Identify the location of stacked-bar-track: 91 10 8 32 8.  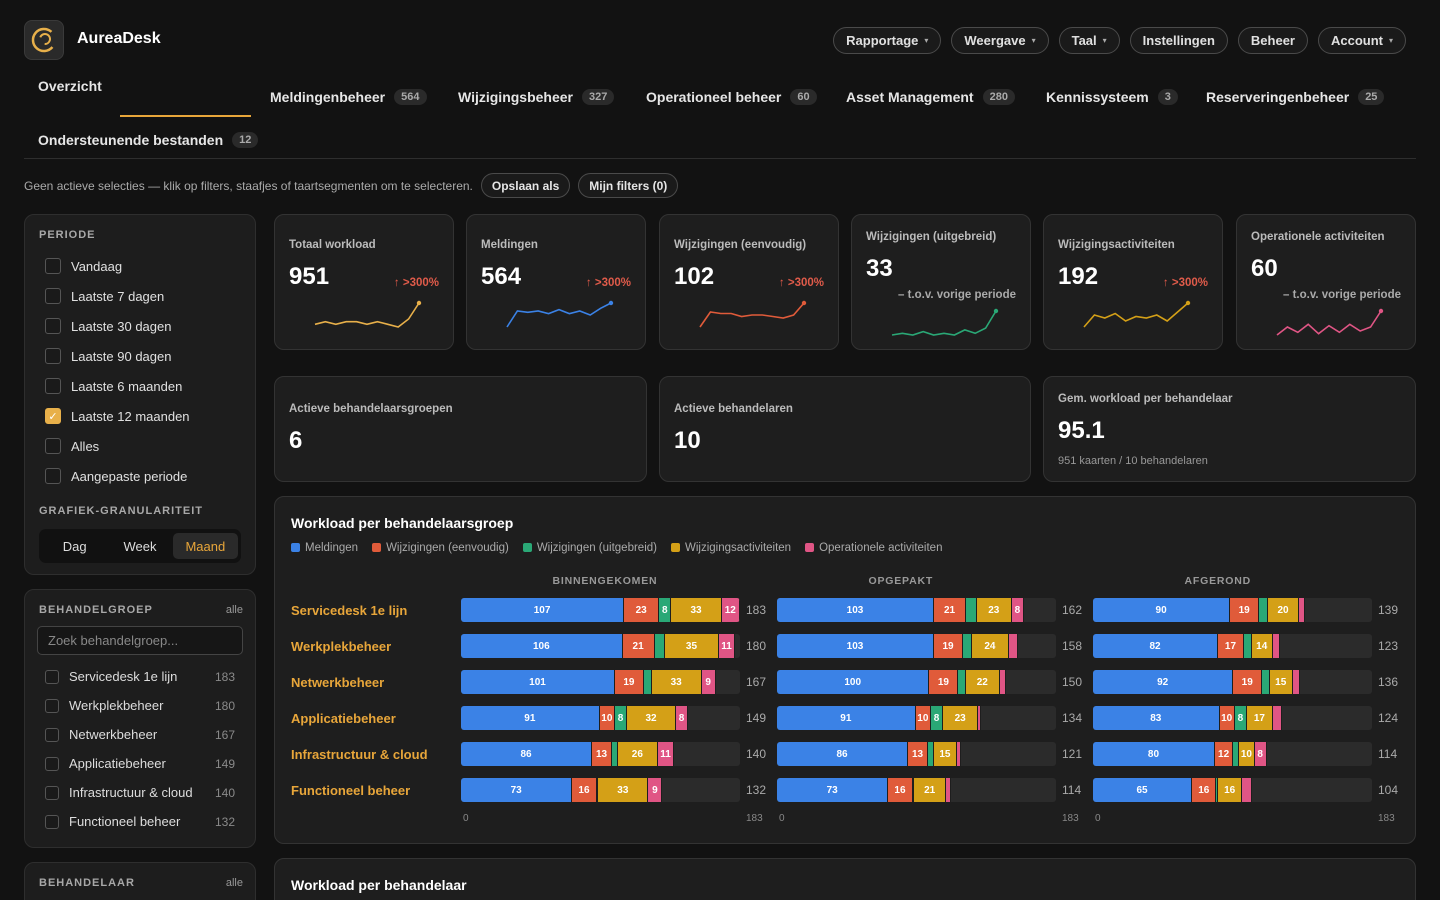
(600, 718).